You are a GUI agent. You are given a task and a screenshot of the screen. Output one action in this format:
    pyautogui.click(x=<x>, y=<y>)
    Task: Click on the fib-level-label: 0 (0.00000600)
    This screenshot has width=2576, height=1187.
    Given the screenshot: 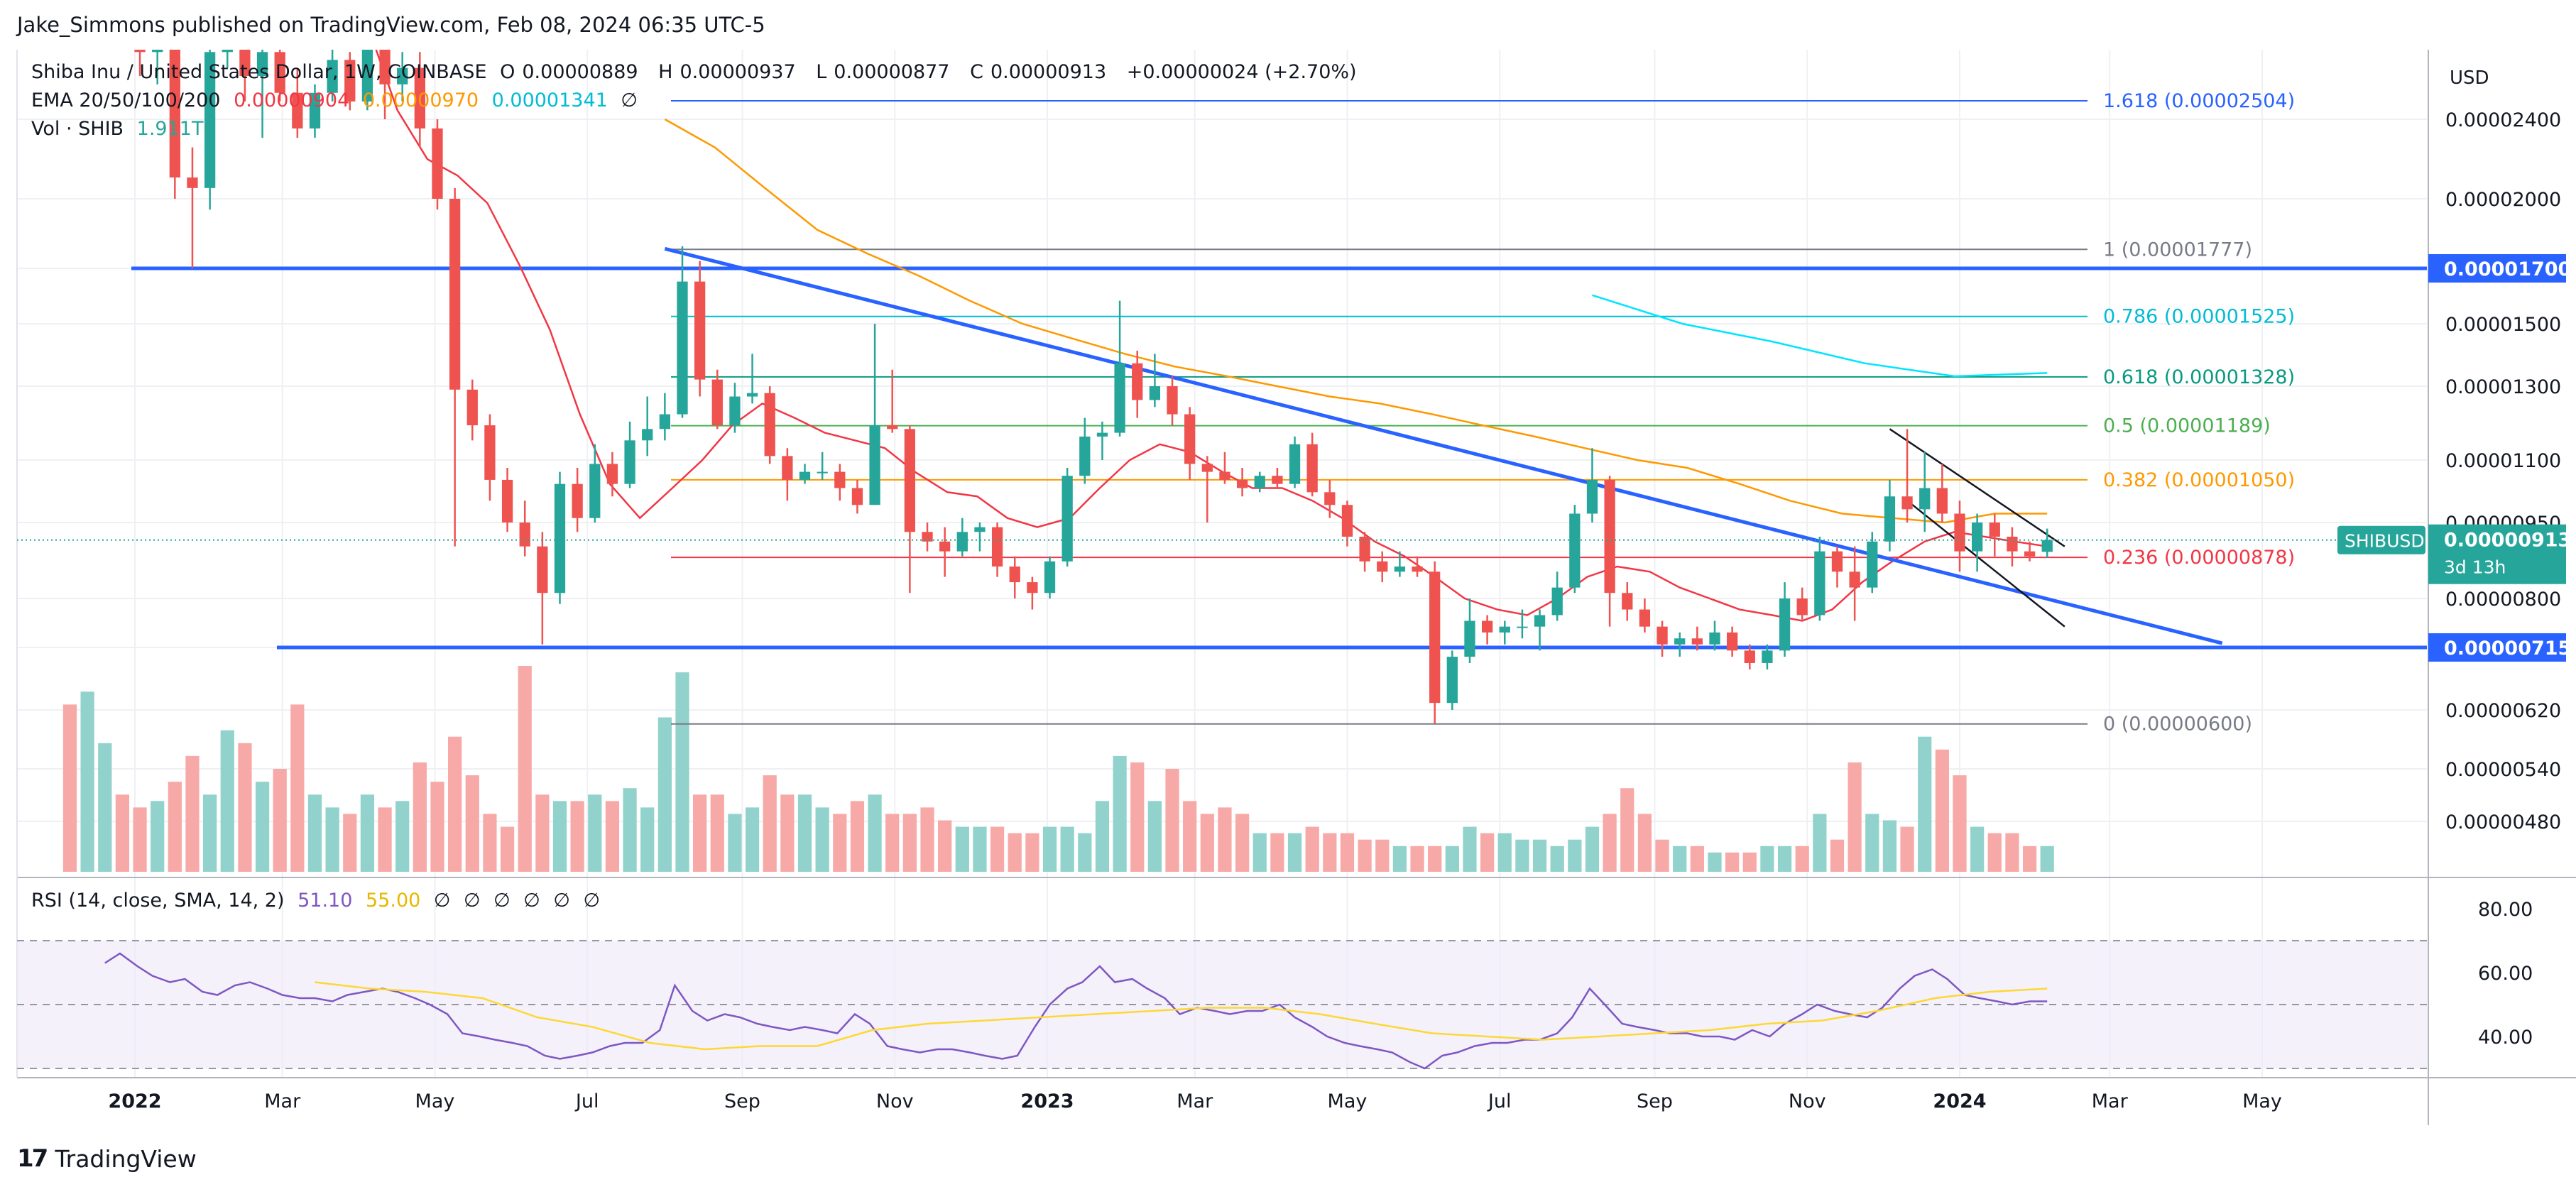 What is the action you would take?
    pyautogui.click(x=2177, y=724)
    